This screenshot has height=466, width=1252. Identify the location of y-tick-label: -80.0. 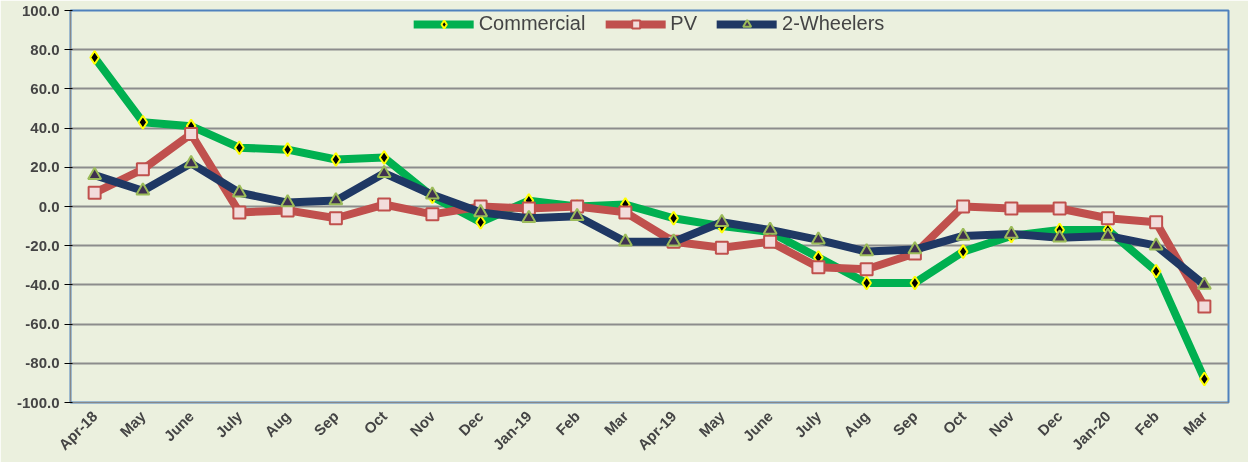
(42, 363).